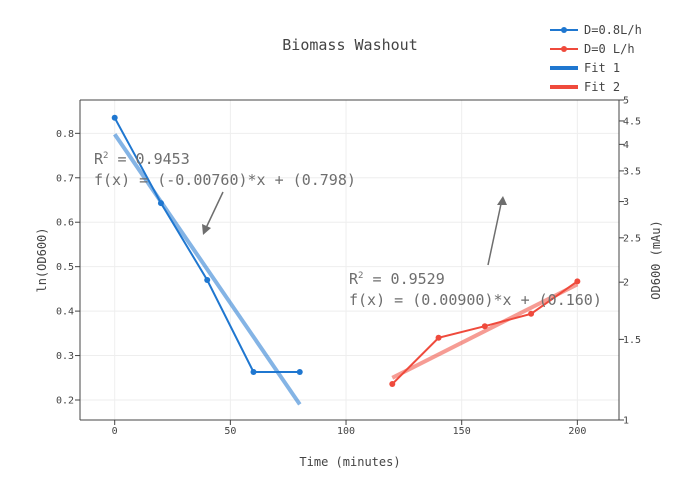 This screenshot has height=500, width=700. Describe the element at coordinates (632, 171) in the screenshot. I see `y2-tick-label-5: 3.5` at that location.